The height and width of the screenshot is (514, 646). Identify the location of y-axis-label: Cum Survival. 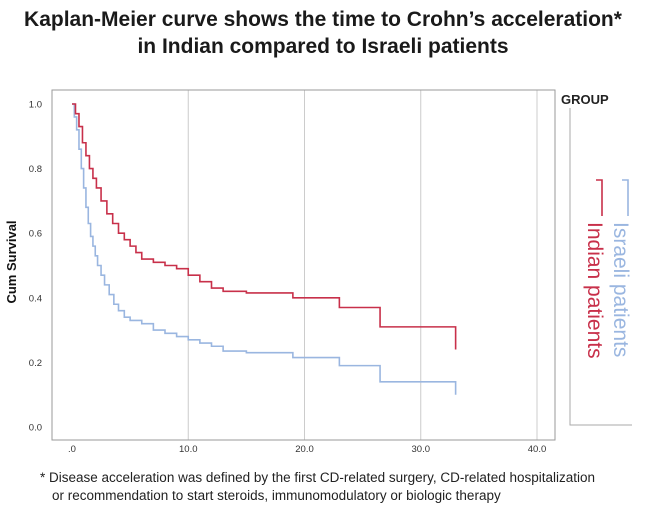
(11, 261).